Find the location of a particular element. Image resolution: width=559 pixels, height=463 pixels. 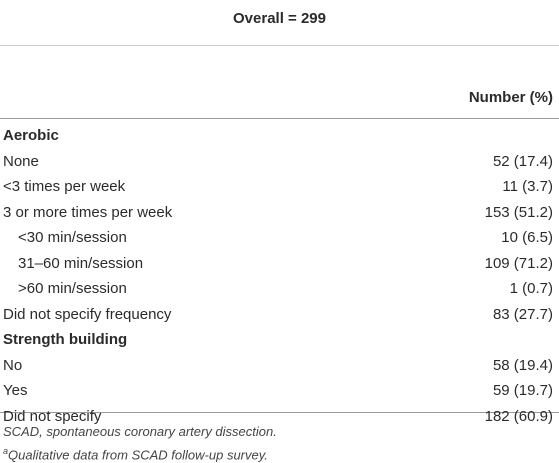

row-label: Did not specify frequency is located at coordinates (87, 314).